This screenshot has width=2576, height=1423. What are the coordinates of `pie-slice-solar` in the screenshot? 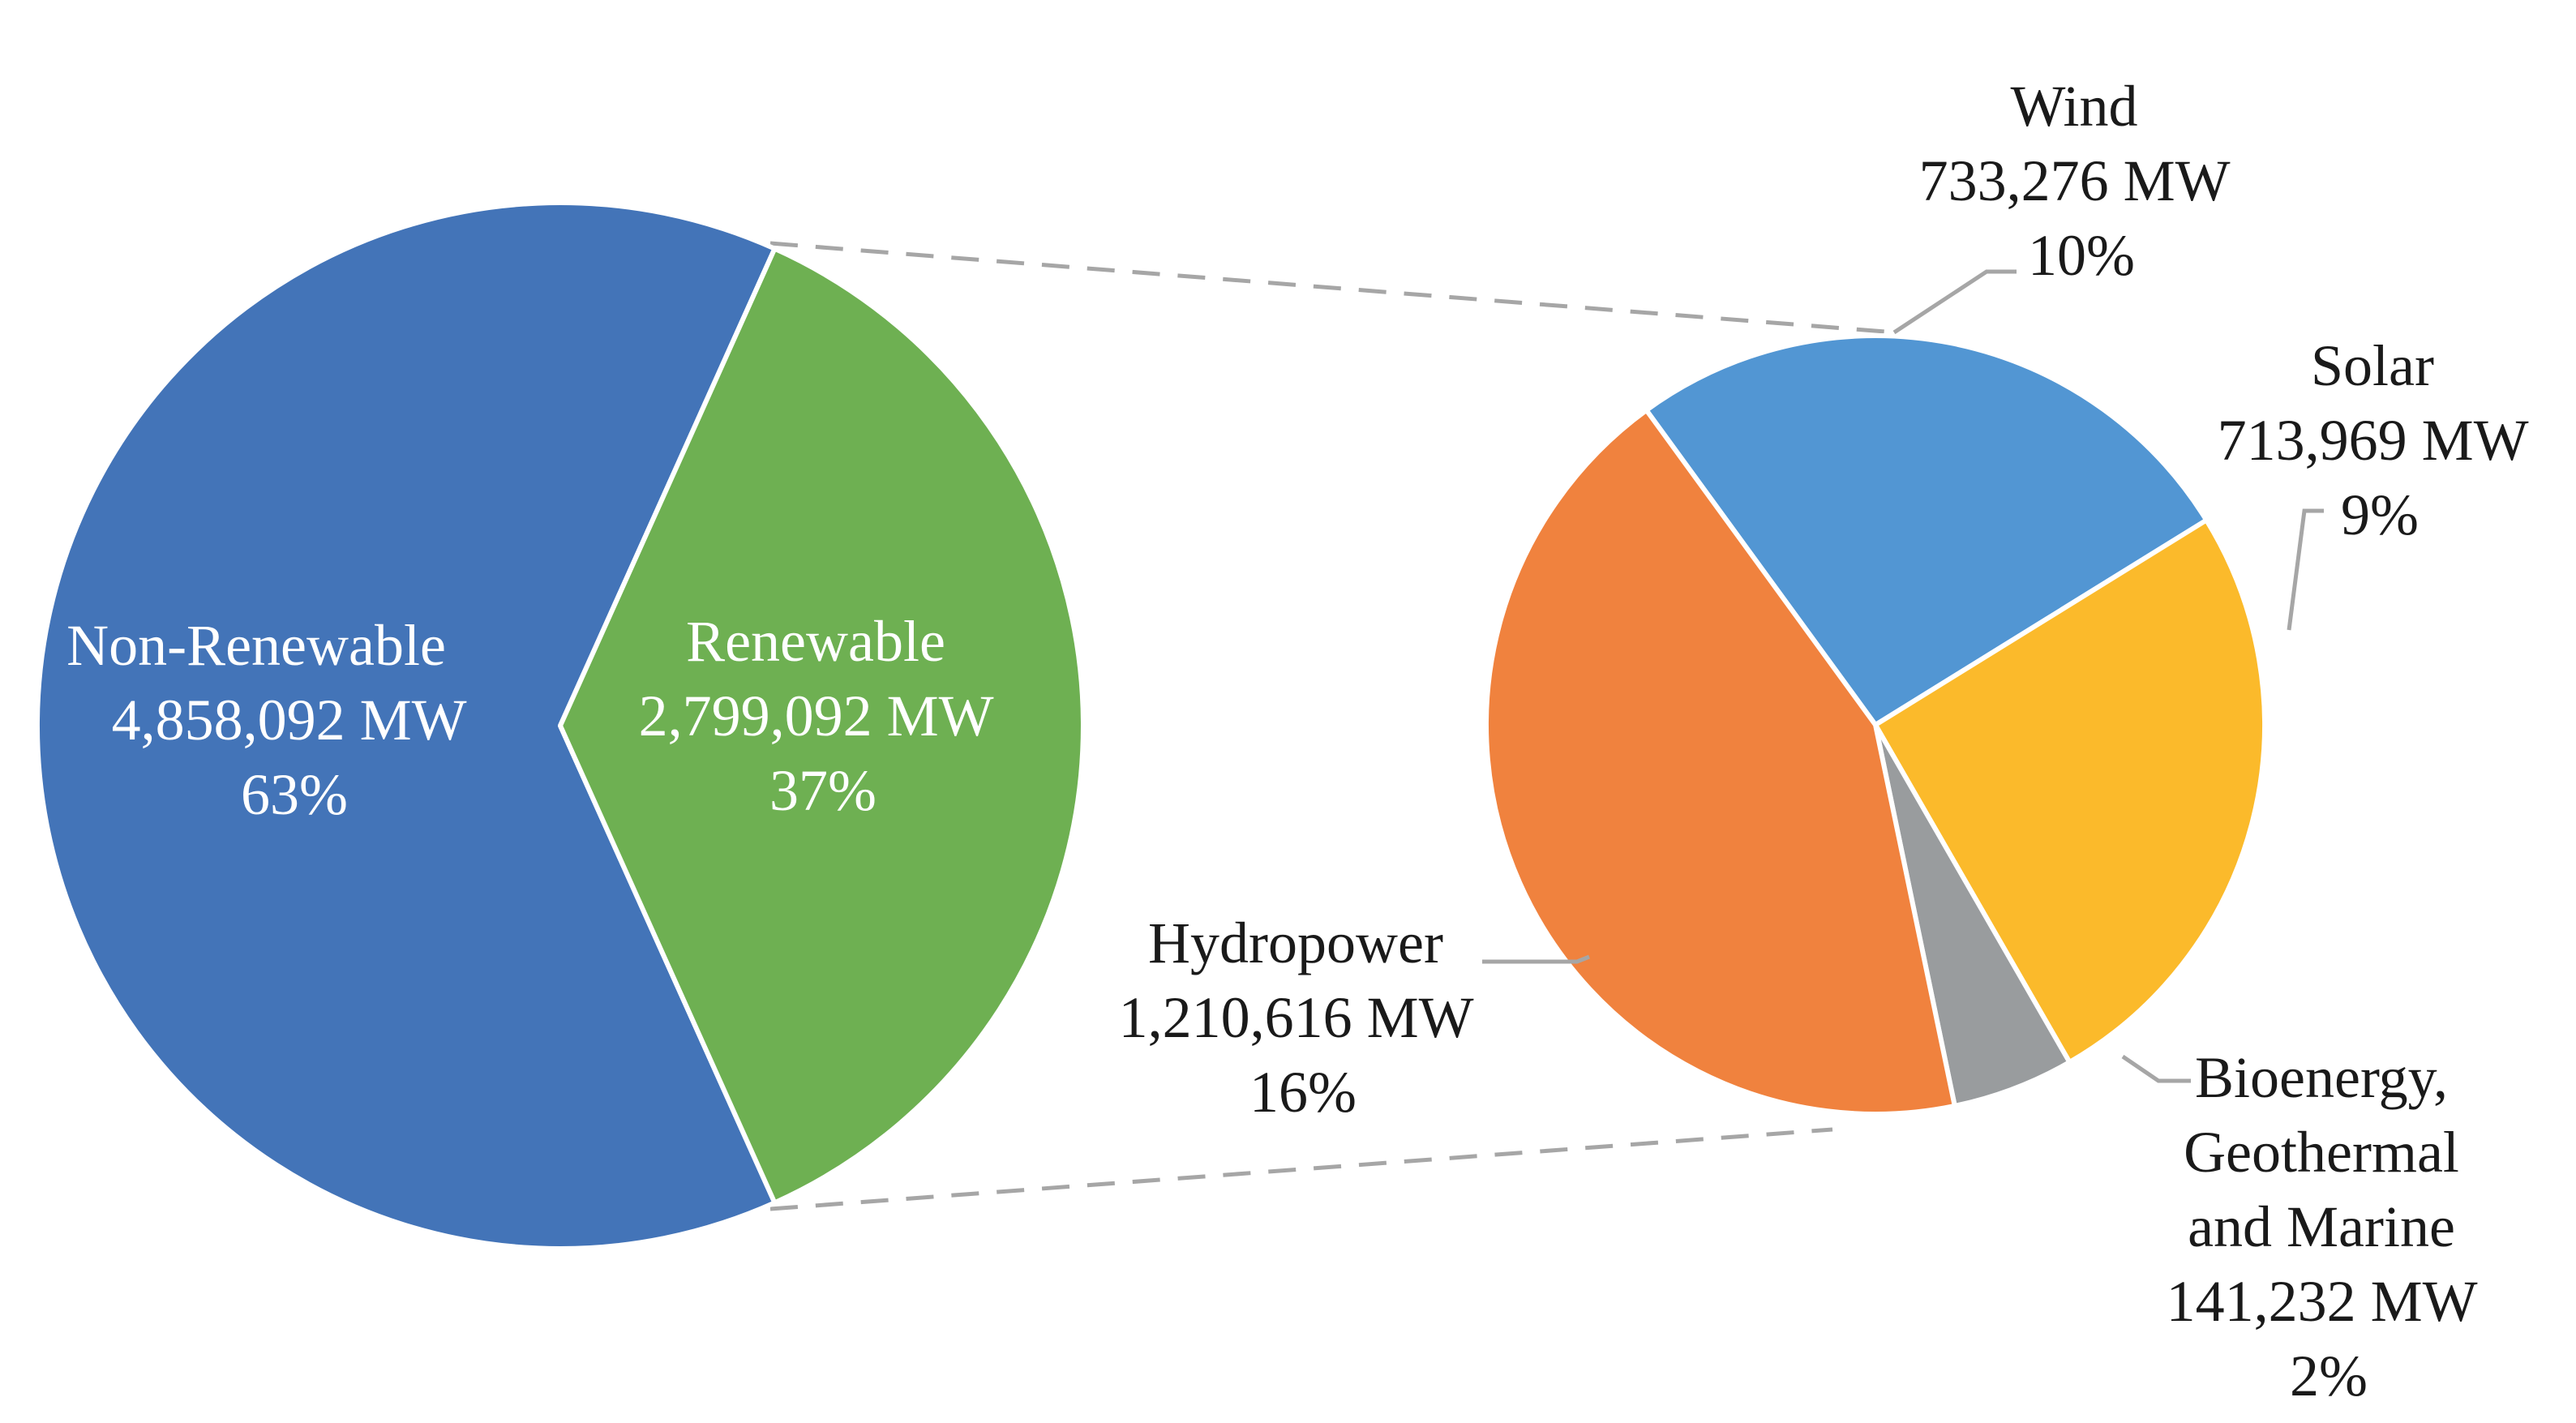 It's located at (2070, 791).